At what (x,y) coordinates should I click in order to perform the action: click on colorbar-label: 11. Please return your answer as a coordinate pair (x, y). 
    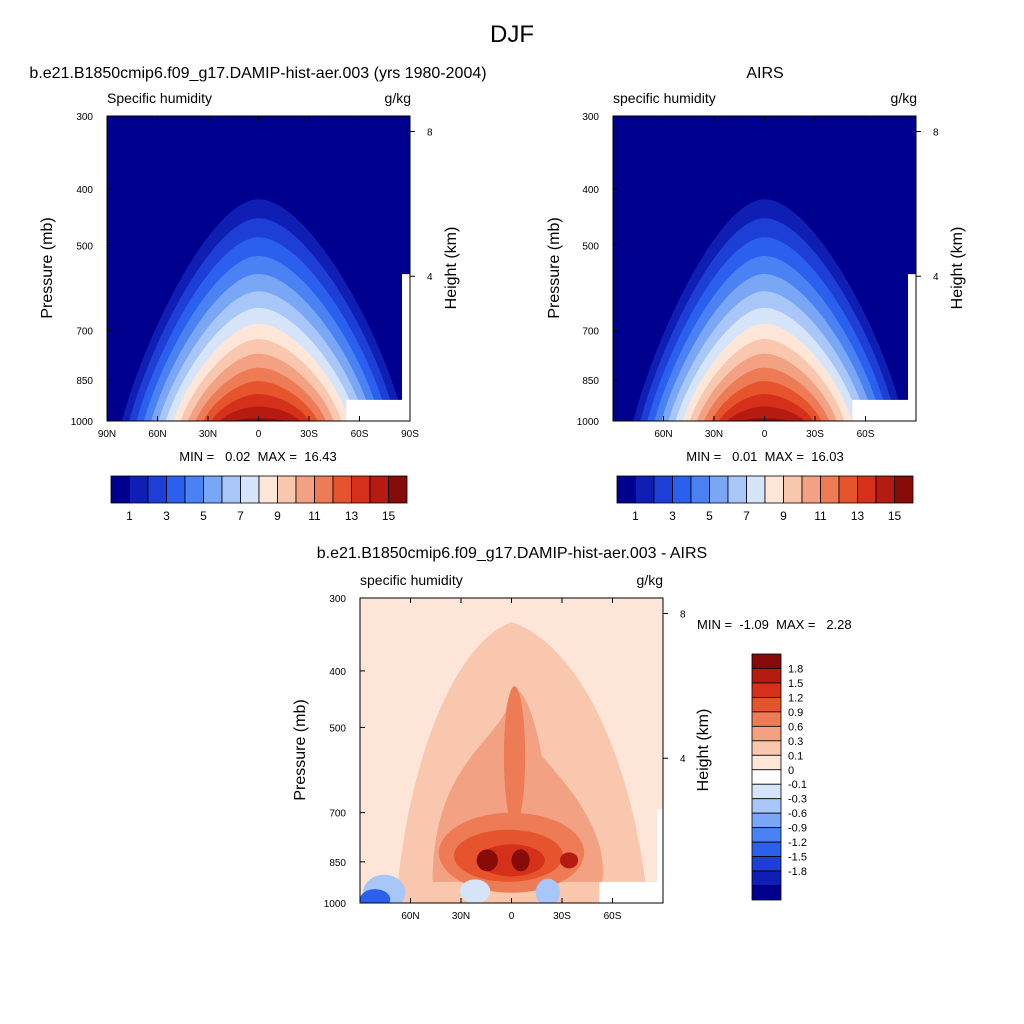
    Looking at the image, I should click on (314, 516).